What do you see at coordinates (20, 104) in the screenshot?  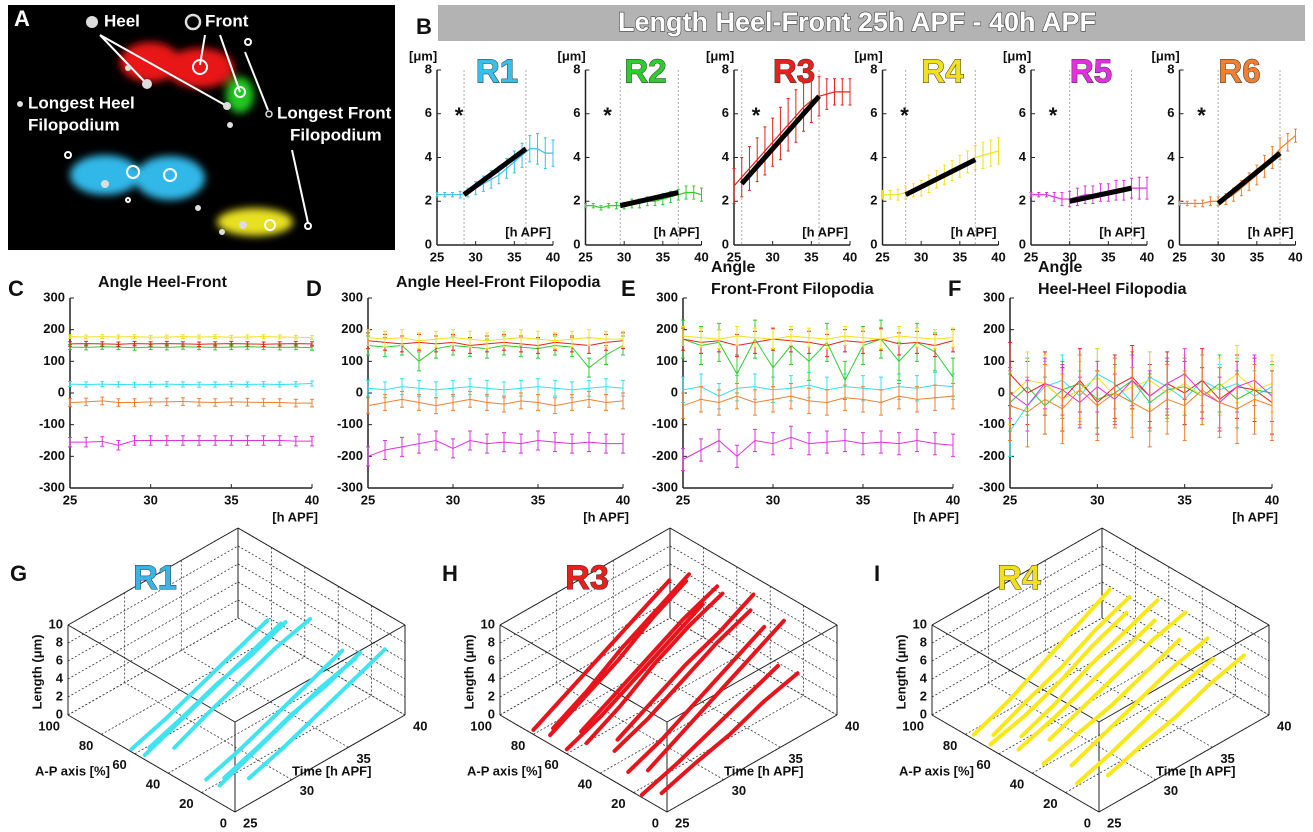 I see `longest-heel-marker` at bounding box center [20, 104].